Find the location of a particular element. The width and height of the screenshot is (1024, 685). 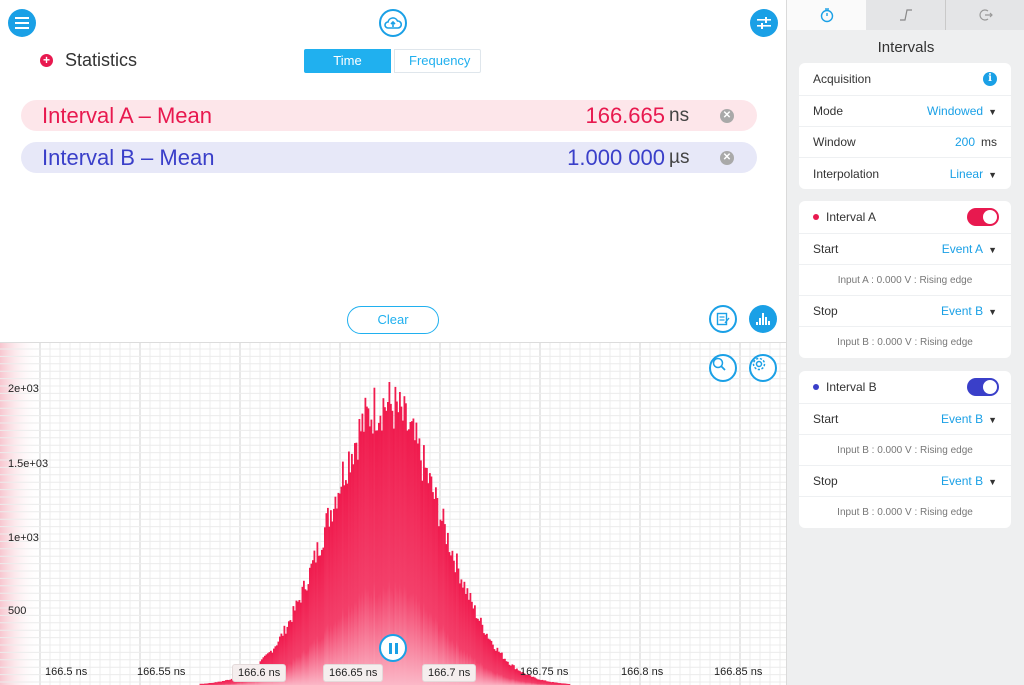

clear-button: Clear is located at coordinates (393, 320).